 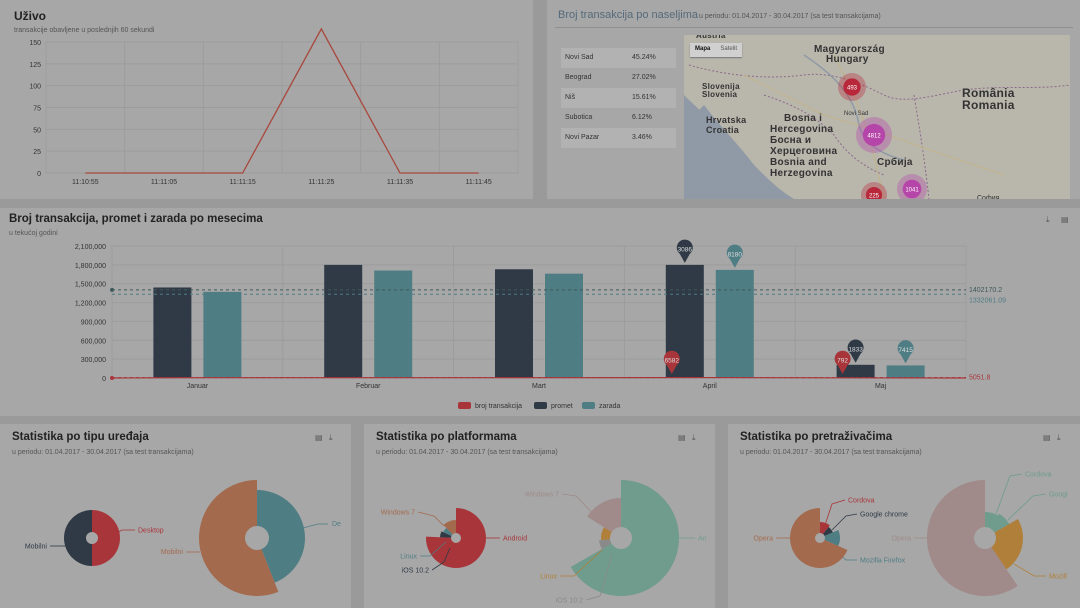 What do you see at coordinates (321, 182) in the screenshot?
I see `x-tick-label: 11:11:25` at bounding box center [321, 182].